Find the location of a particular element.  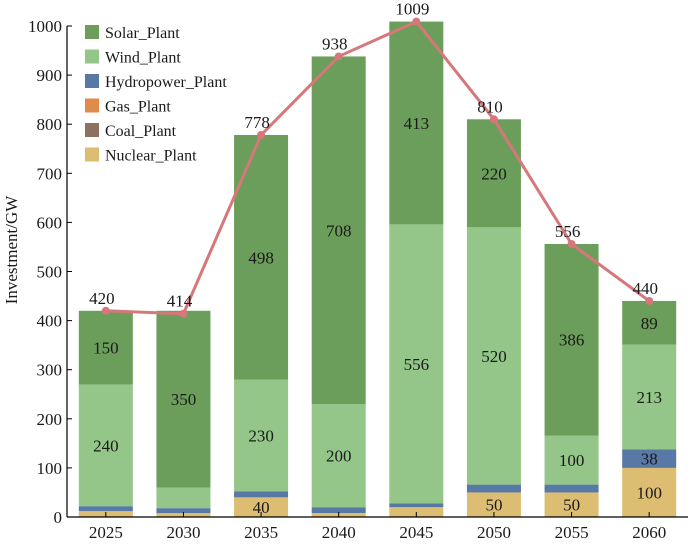

bar-hydropower-plant-2035 is located at coordinates (261, 494).